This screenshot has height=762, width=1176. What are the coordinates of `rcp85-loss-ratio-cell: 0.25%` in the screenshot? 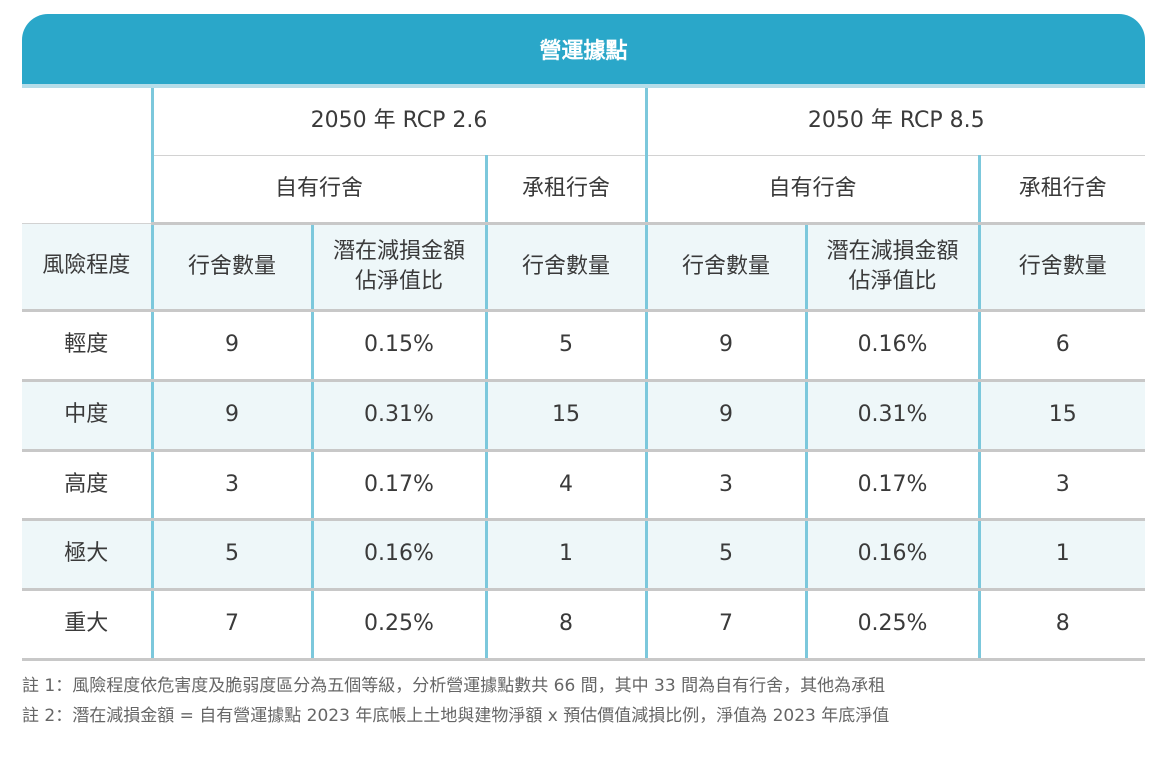 It's located at (892, 625).